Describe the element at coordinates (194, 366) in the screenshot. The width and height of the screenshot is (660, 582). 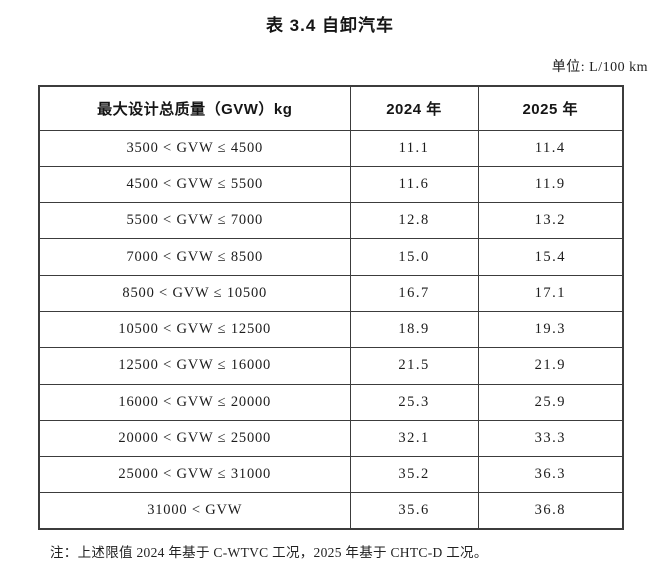
I see `gvw-range-cell: 12500 < GVW ≤ 16000` at that location.